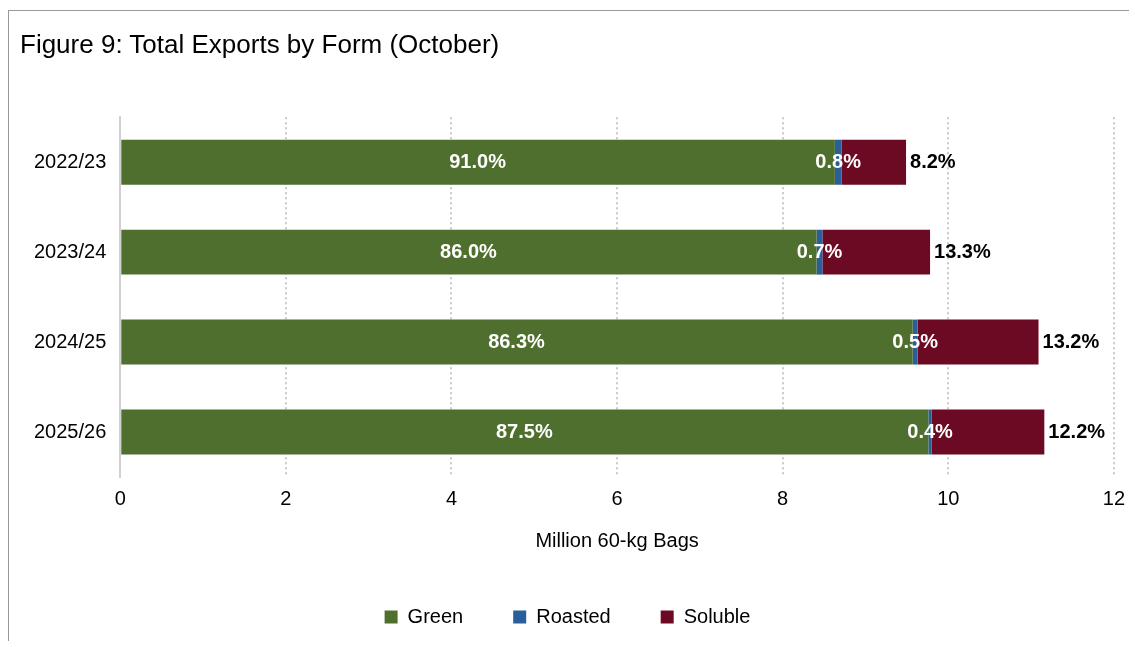  I want to click on legend-label: Roasted, so click(573, 615).